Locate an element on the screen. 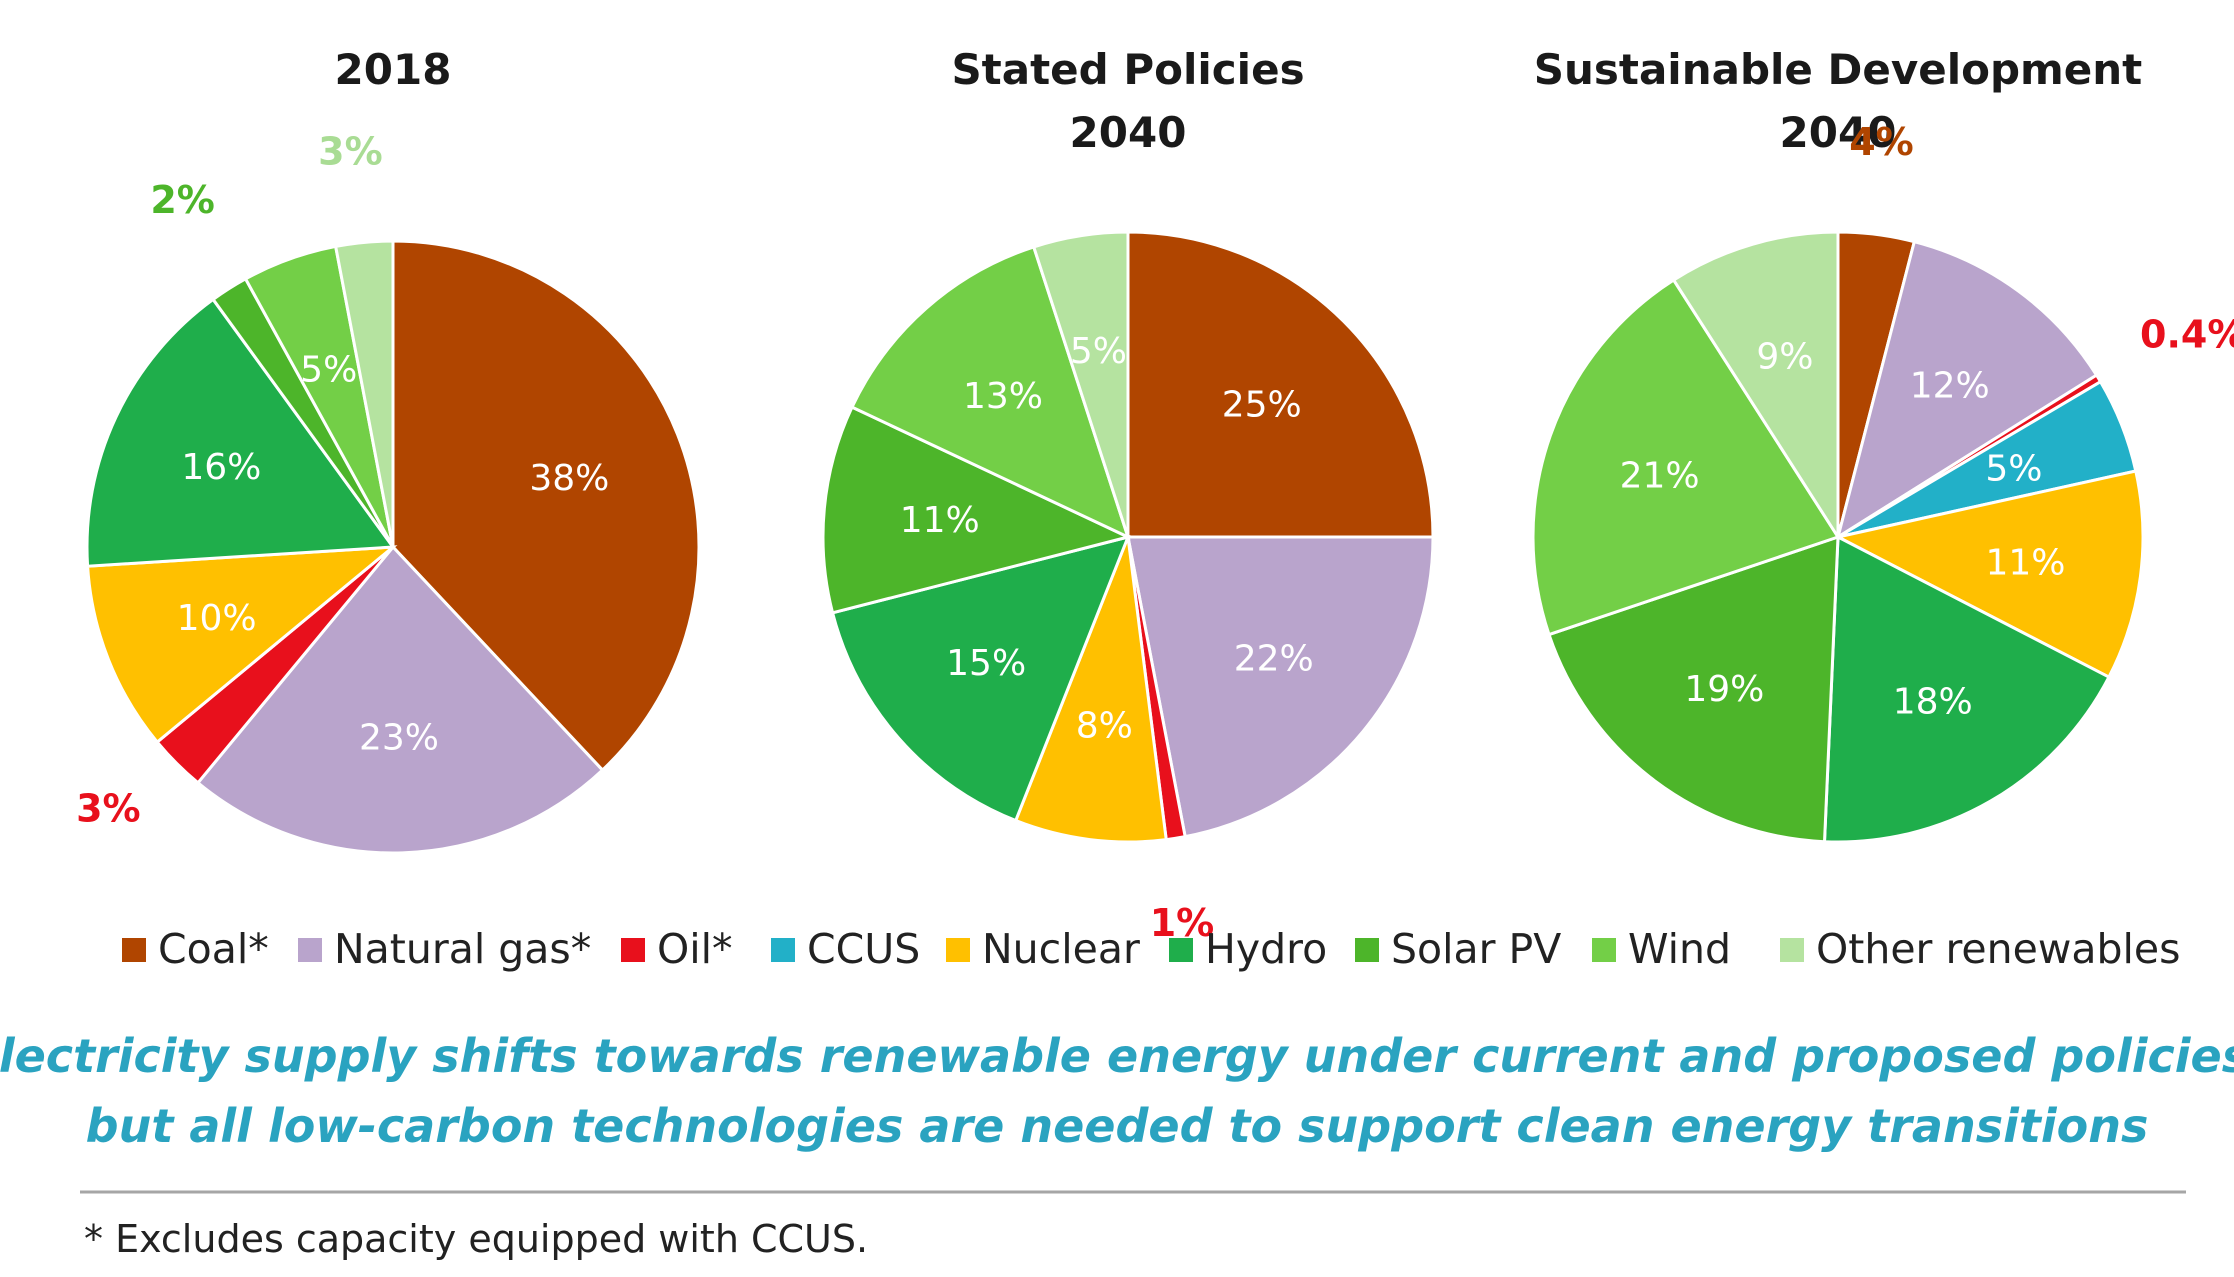 This screenshot has width=2234, height=1277. legend-label: Nuclear is located at coordinates (1061, 949).